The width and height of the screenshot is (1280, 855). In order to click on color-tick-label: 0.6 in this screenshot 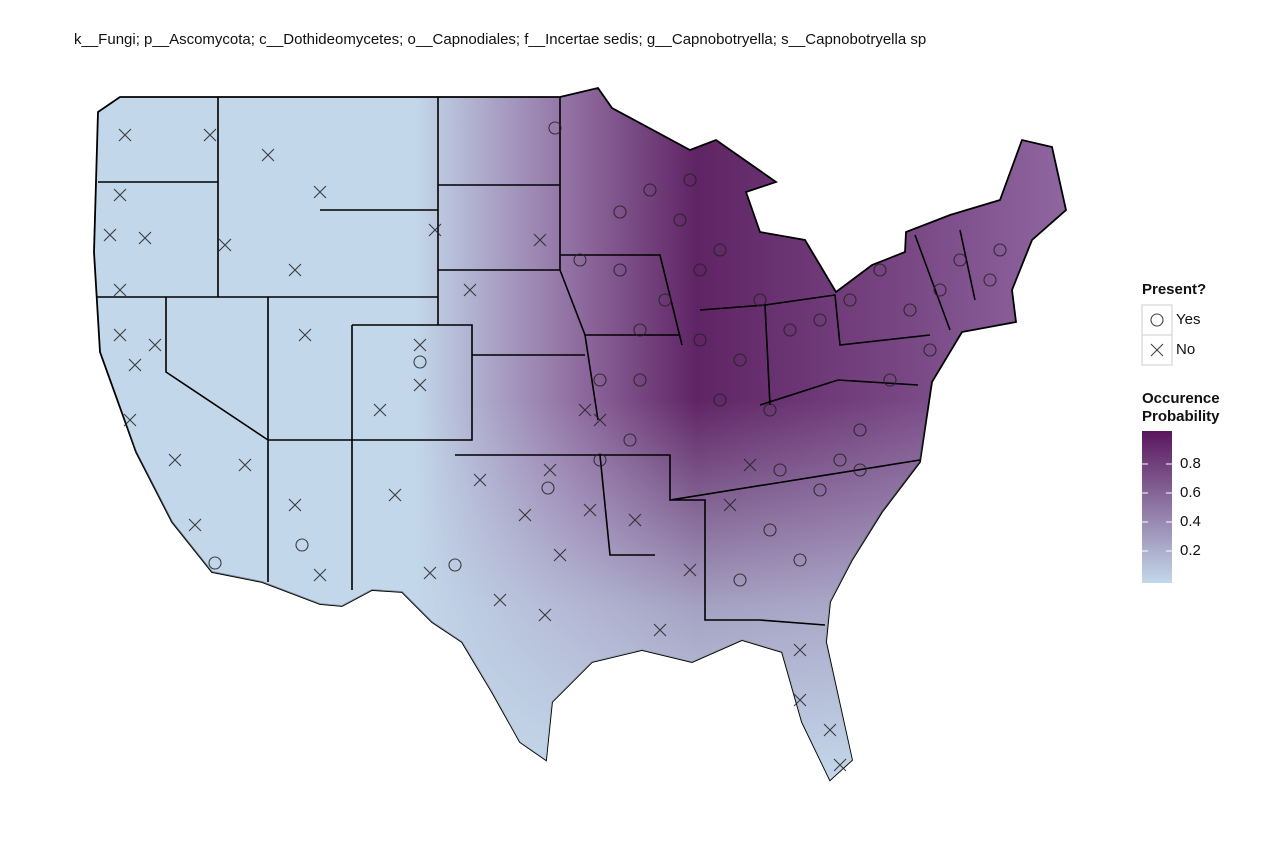, I will do `click(1190, 492)`.